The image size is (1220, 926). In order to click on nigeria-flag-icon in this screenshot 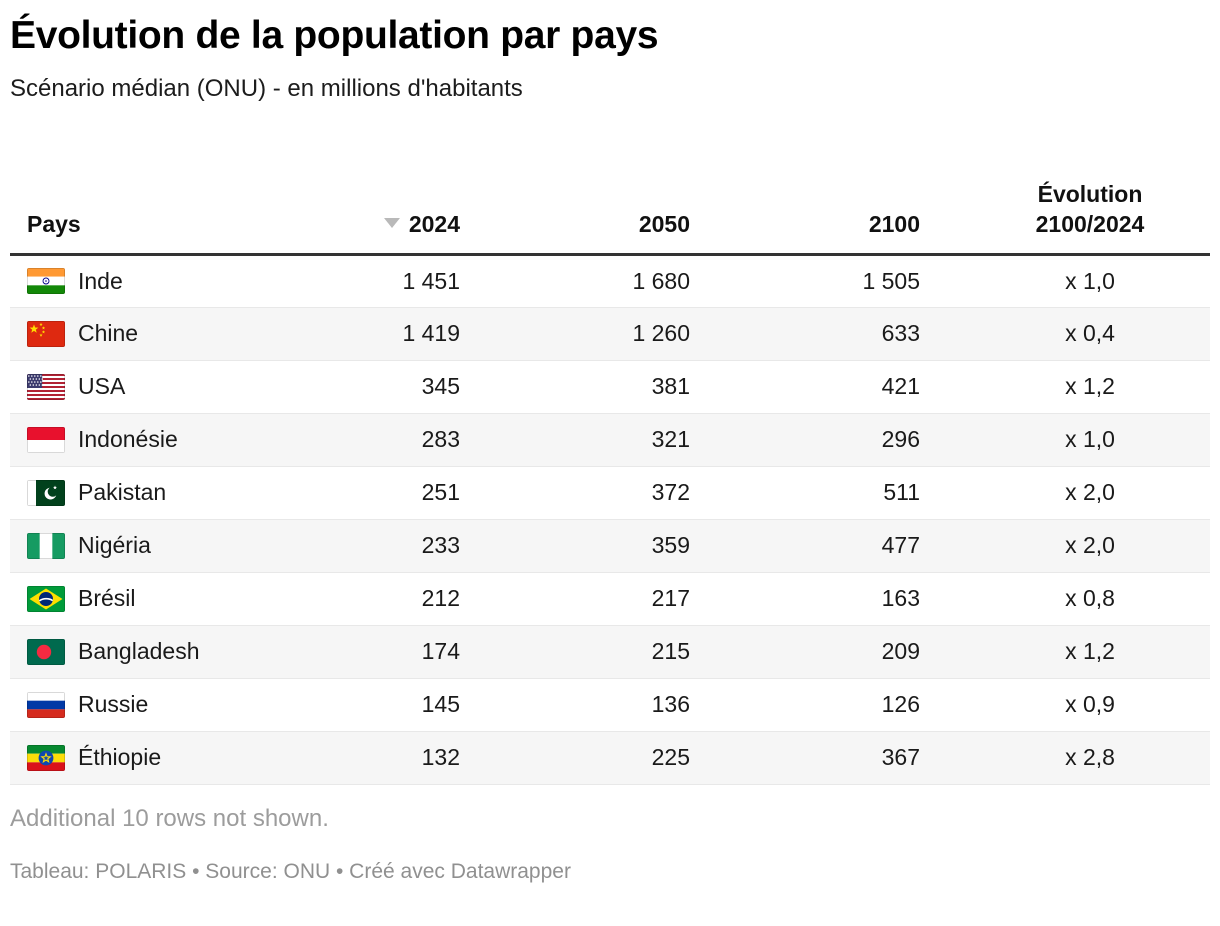, I will do `click(46, 545)`.